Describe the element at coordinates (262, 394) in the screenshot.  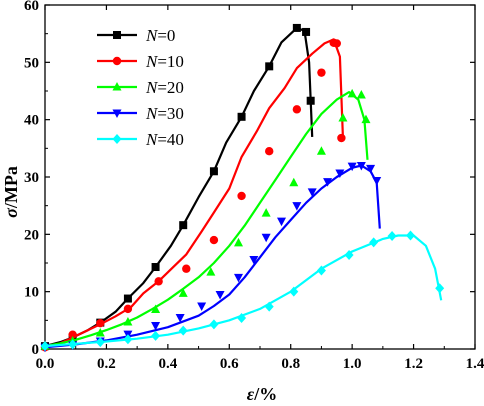
I see `x-axis-title: ε/%` at that location.